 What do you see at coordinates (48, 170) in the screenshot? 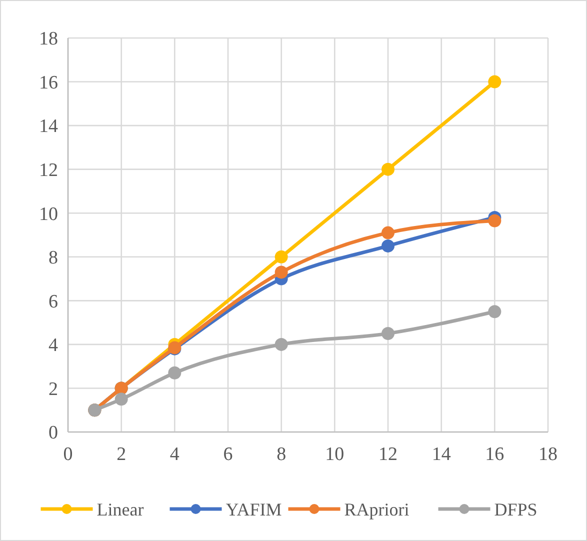
I see `y-tick-label: 12` at bounding box center [48, 170].